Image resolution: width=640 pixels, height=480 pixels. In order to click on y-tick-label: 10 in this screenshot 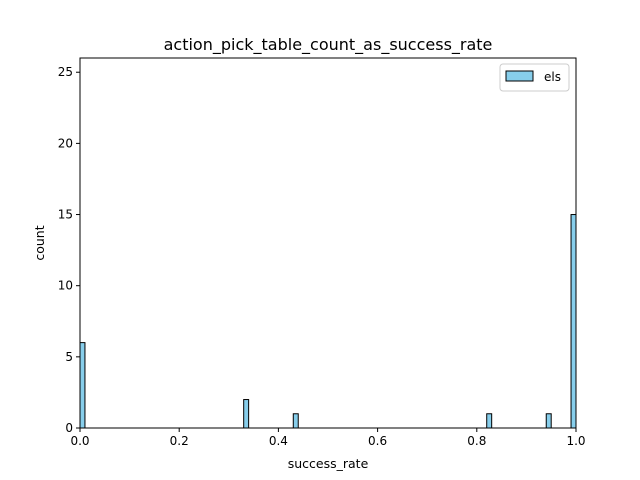, I will do `click(65, 286)`.